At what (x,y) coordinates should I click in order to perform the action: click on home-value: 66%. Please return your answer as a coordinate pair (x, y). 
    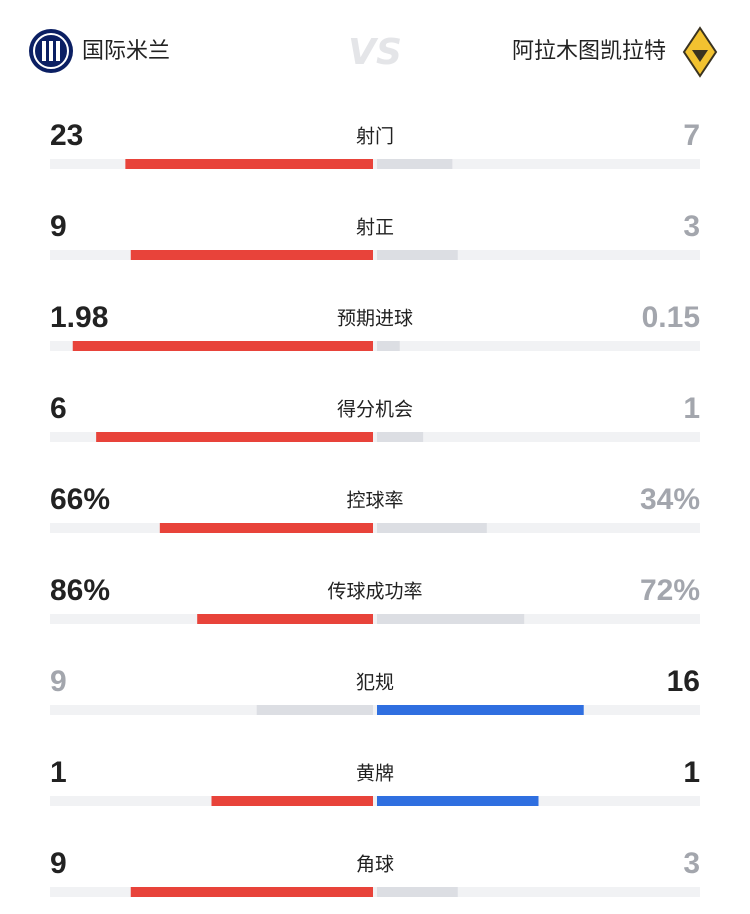
    Looking at the image, I should click on (80, 499).